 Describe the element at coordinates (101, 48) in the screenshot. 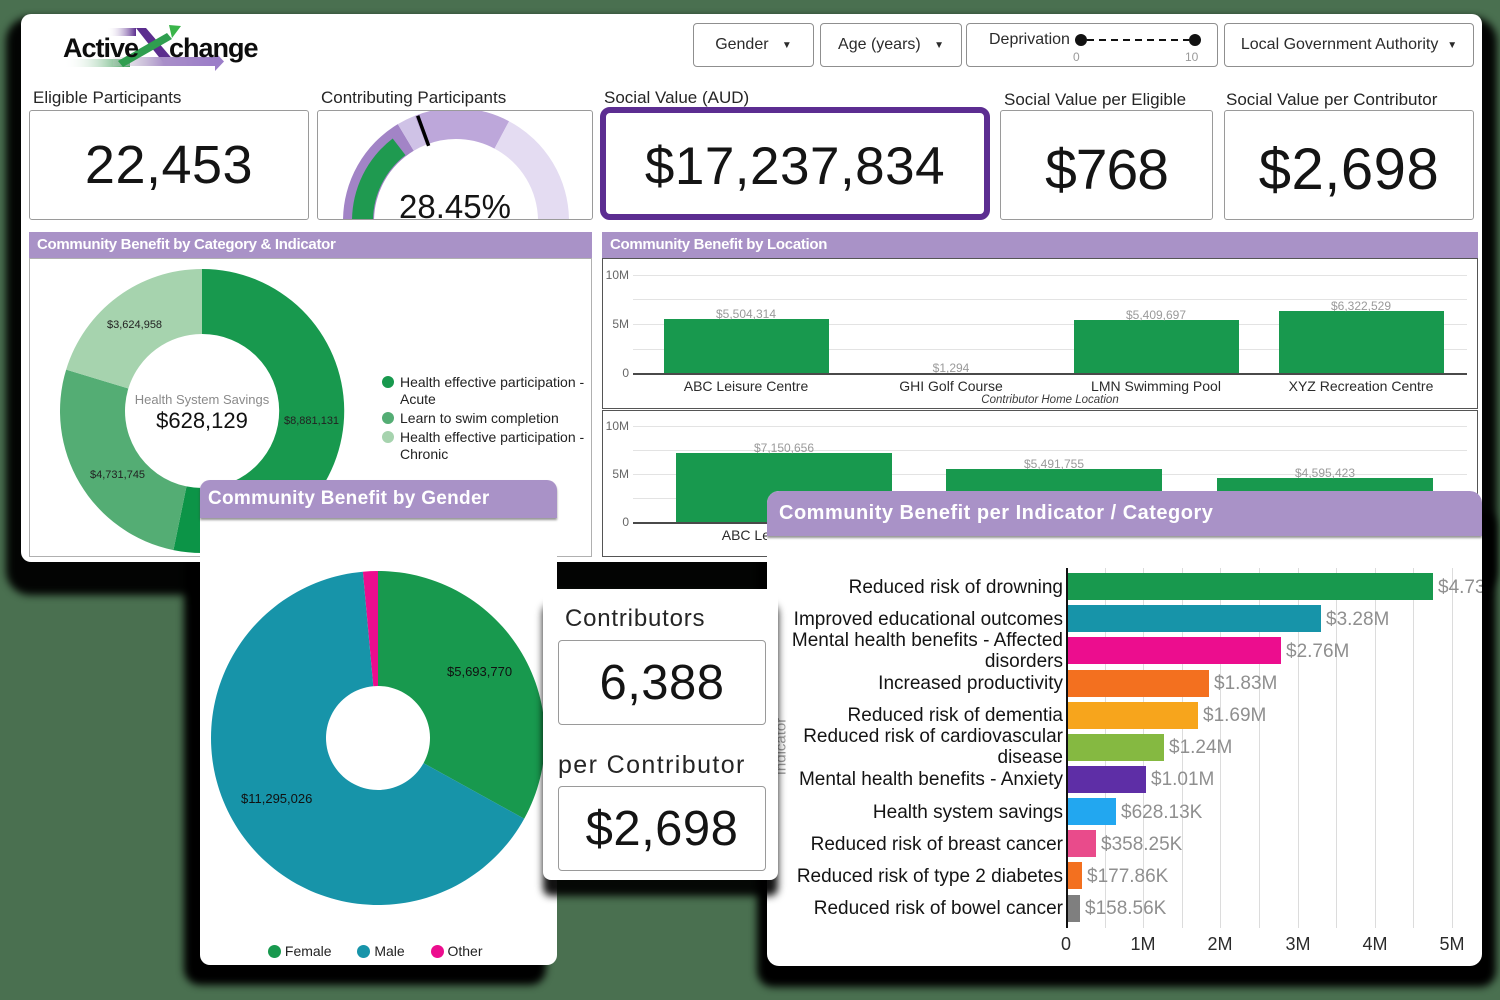

I see `svg-text: Active` at that location.